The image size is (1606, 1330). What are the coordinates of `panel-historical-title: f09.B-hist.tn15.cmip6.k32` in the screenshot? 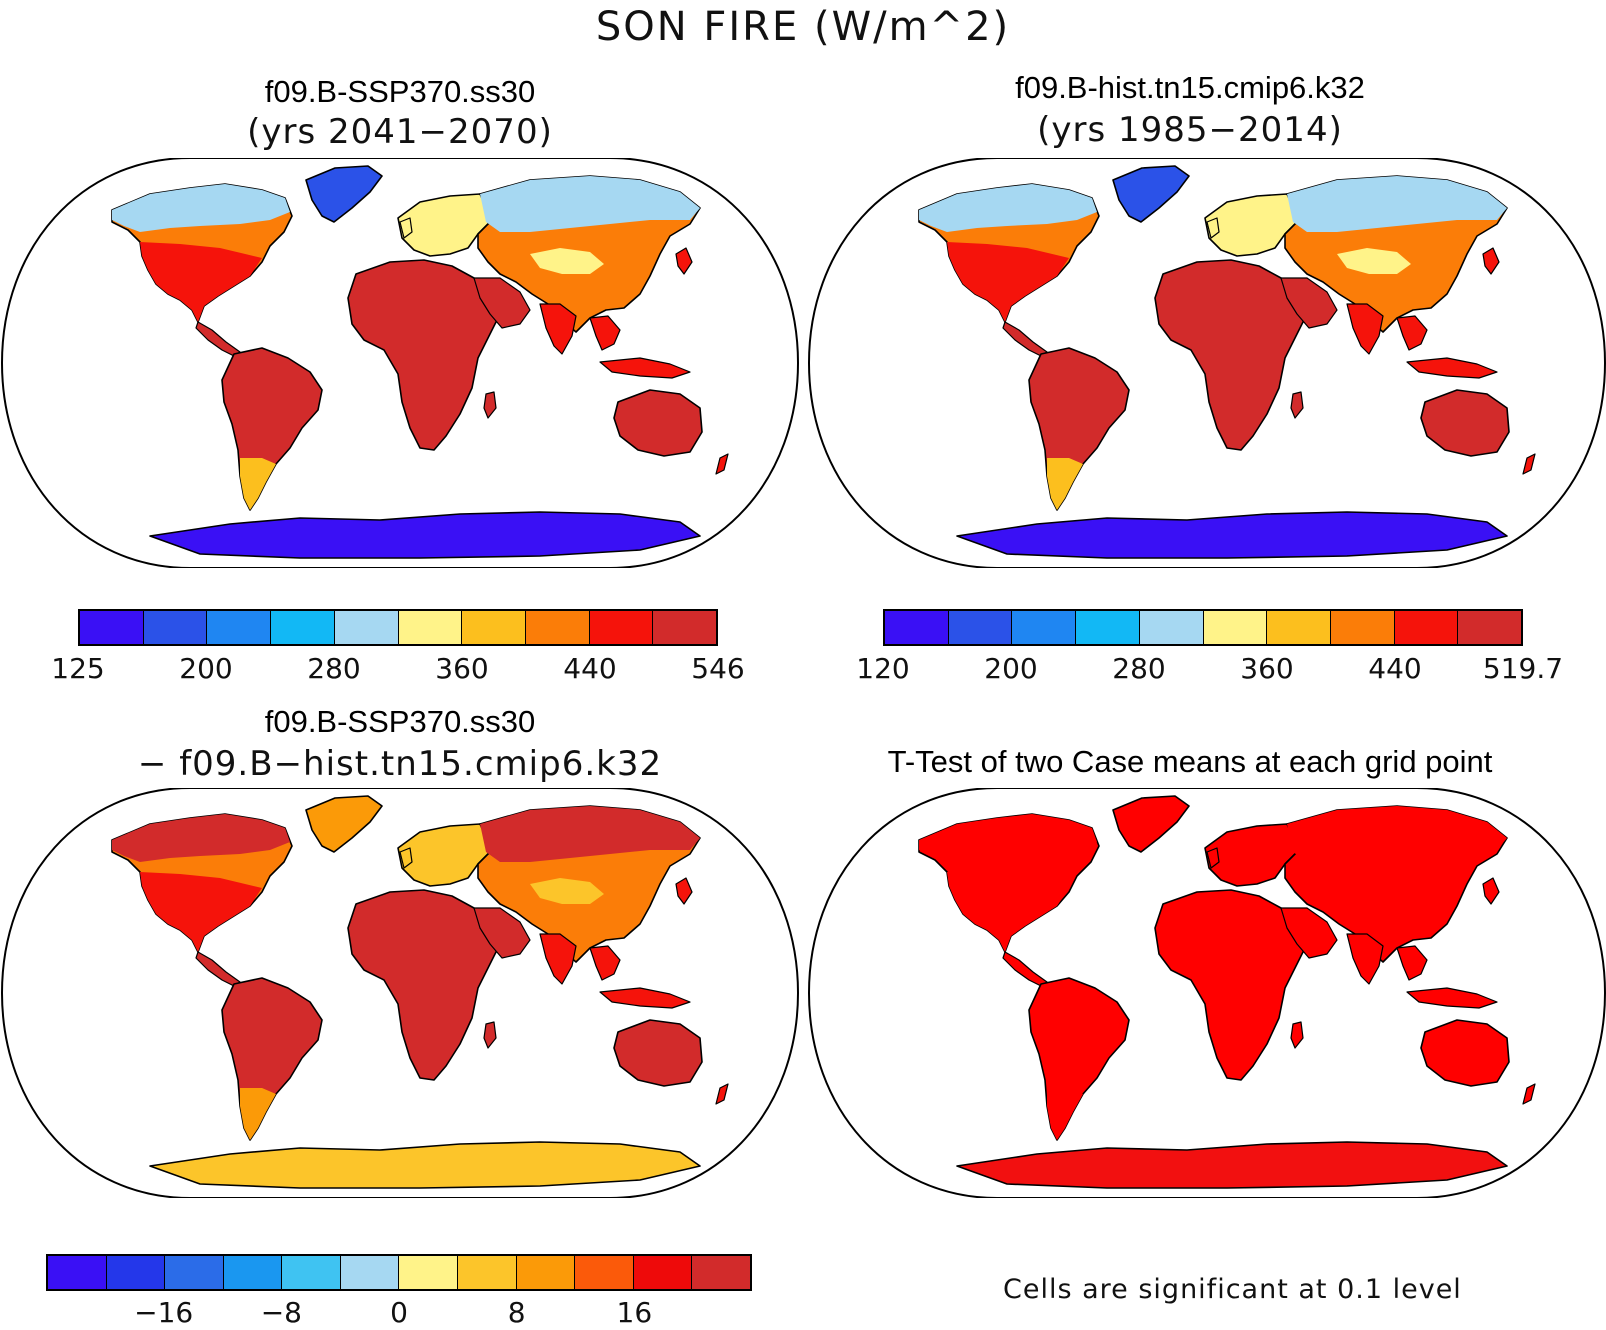 It's located at (1190, 87).